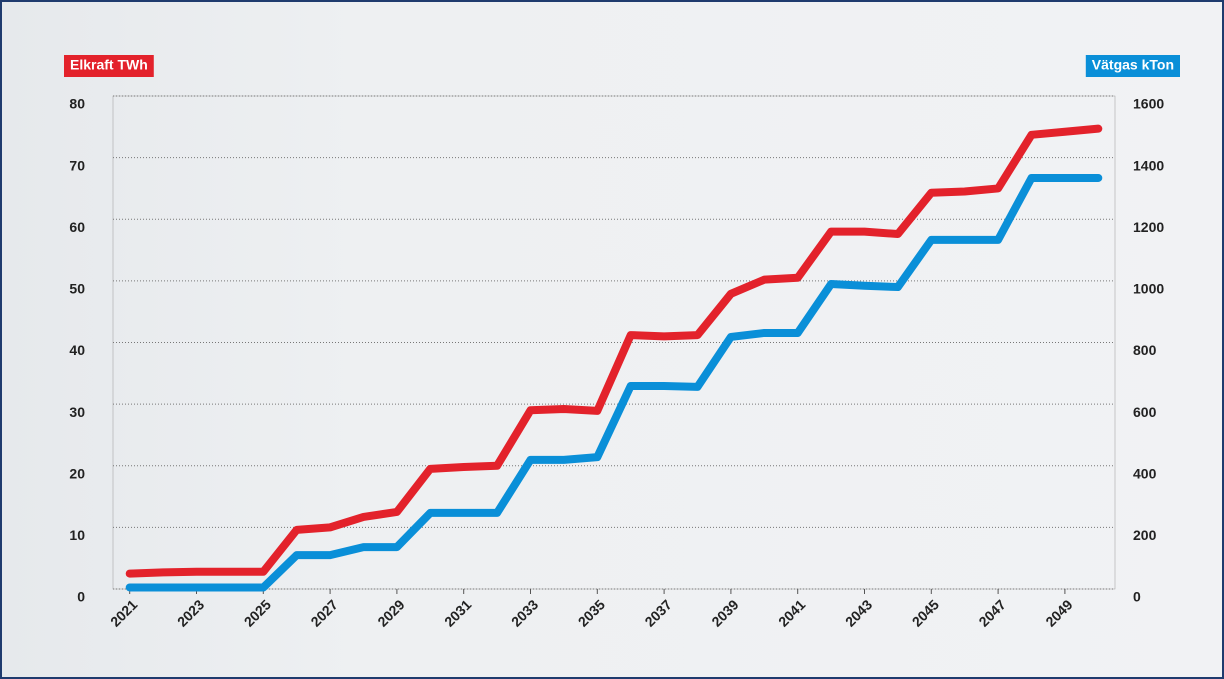  I want to click on y-tick-label: 10, so click(77, 535).